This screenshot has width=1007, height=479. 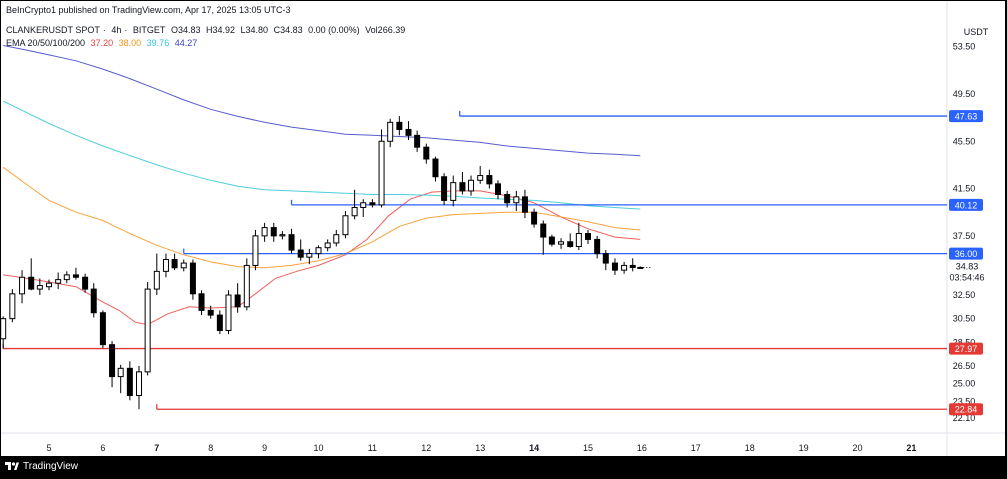 I want to click on x-tick-label: 6, so click(x=102, y=448).